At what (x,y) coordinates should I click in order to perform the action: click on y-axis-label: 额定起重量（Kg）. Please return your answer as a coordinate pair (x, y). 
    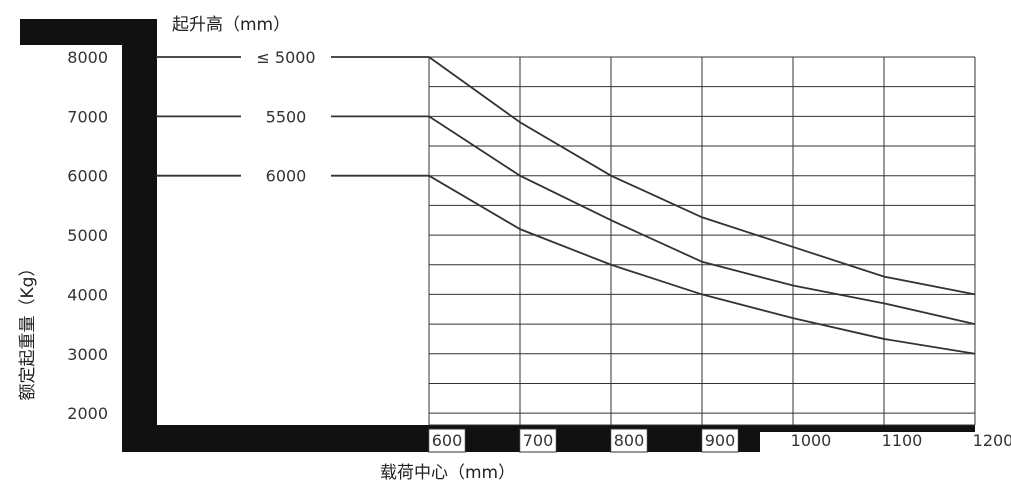
    Looking at the image, I should click on (28, 330).